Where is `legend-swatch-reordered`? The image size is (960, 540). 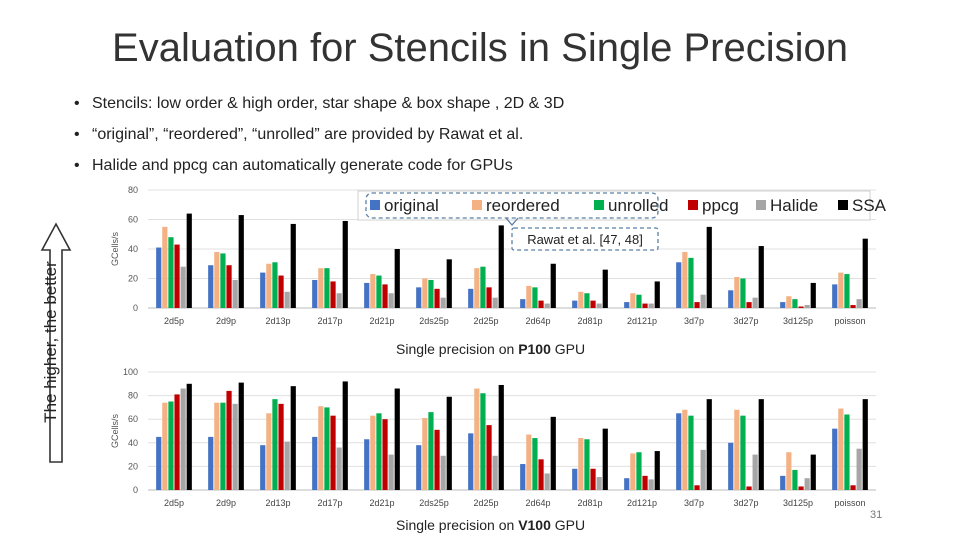 legend-swatch-reordered is located at coordinates (477, 205).